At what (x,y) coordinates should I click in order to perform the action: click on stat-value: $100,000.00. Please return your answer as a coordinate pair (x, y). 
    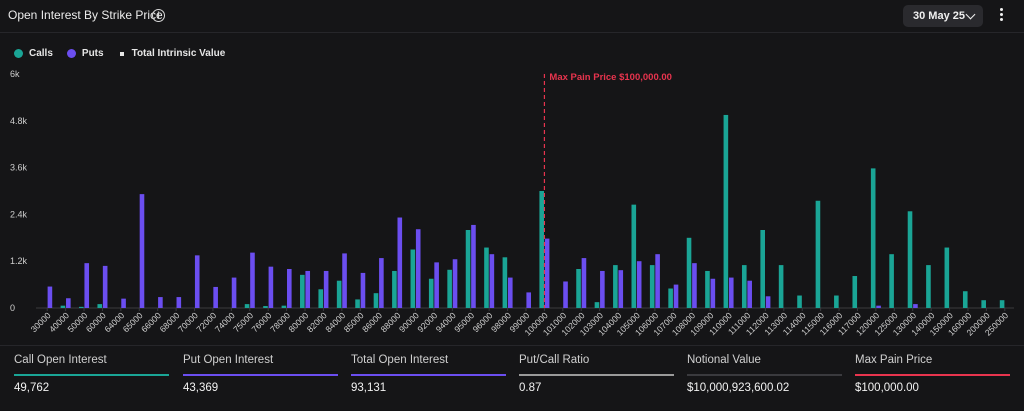
    Looking at the image, I should click on (887, 388).